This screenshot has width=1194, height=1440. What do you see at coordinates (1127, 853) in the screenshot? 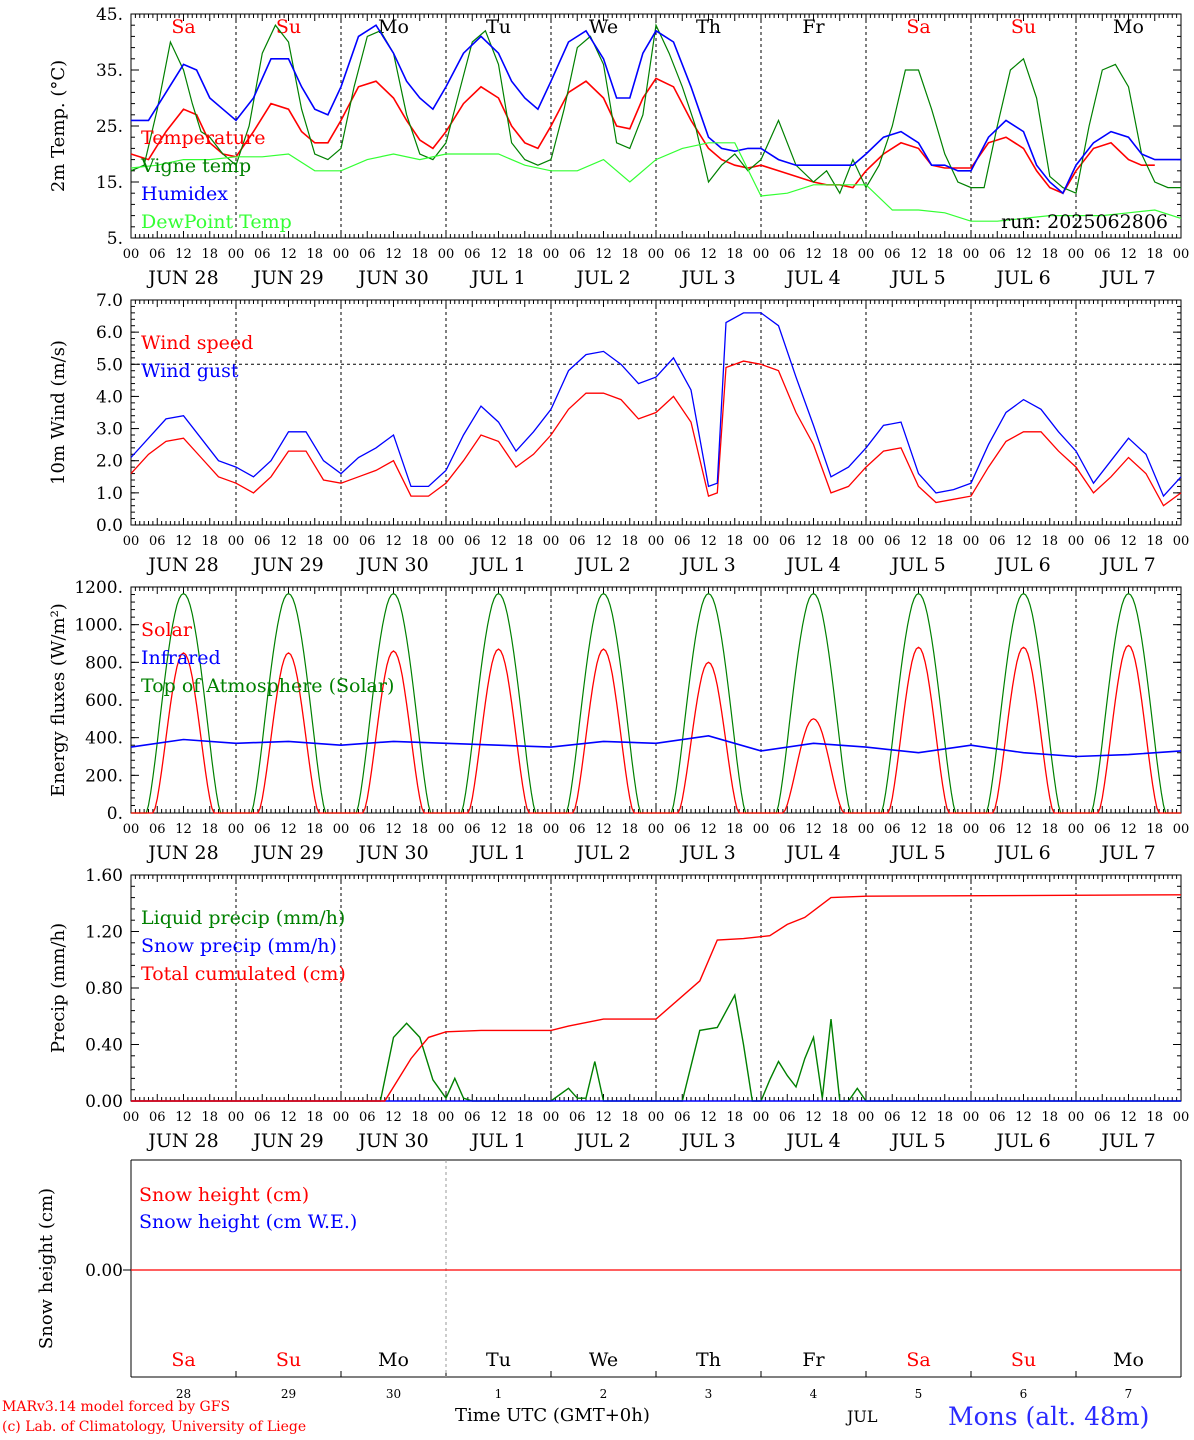
I see `date-label: JUL 7` at bounding box center [1127, 853].